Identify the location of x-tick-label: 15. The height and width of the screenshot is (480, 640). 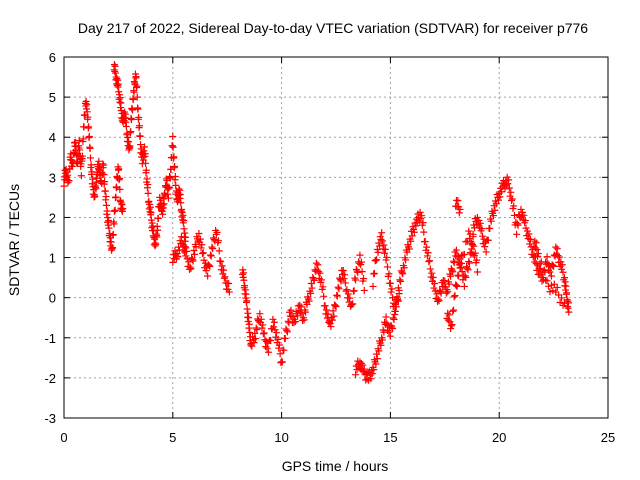
(390, 437).